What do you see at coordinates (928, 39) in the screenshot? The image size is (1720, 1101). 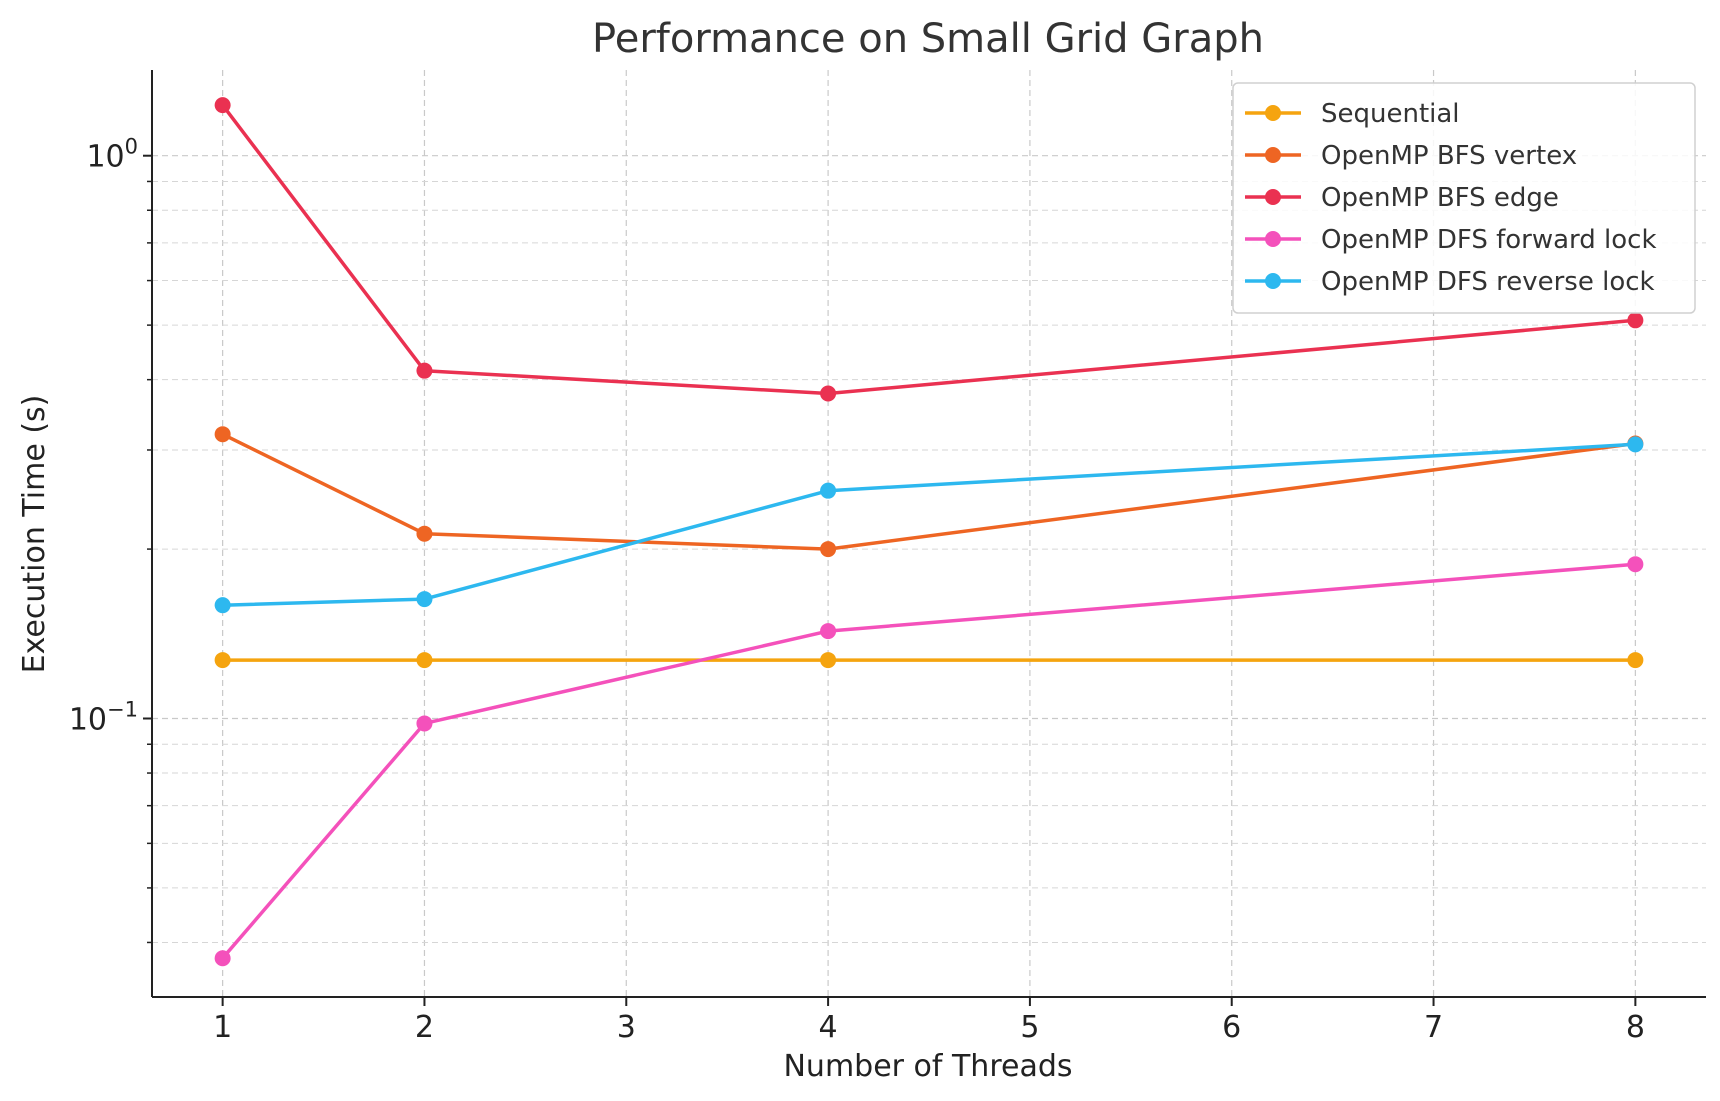 I see `chart-title: Performance on Small Grid Graph` at bounding box center [928, 39].